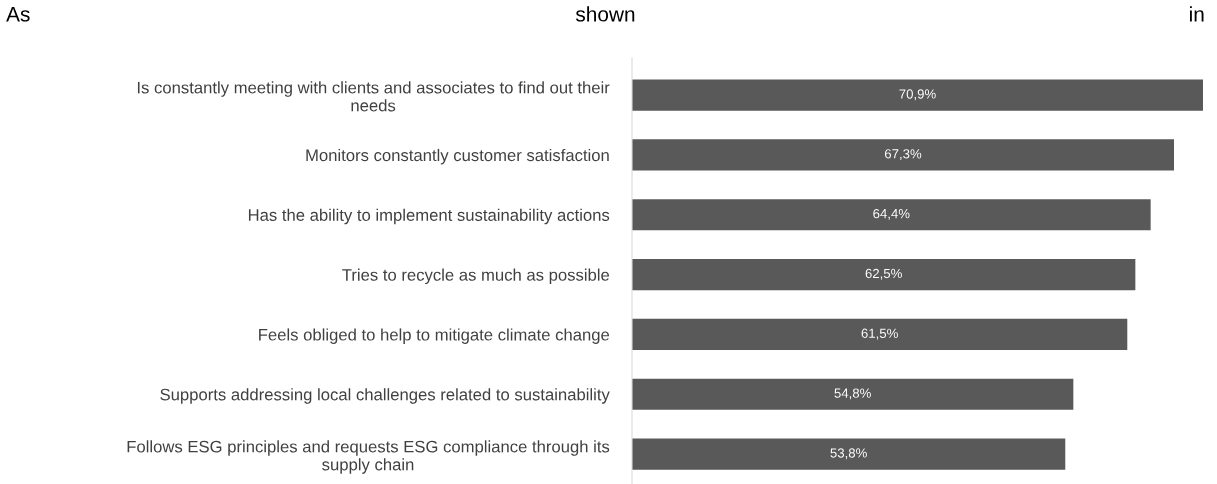 The height and width of the screenshot is (484, 1217). What do you see at coordinates (457, 156) in the screenshot?
I see `y-tick-label: Monitors constantly customer satisfaction` at bounding box center [457, 156].